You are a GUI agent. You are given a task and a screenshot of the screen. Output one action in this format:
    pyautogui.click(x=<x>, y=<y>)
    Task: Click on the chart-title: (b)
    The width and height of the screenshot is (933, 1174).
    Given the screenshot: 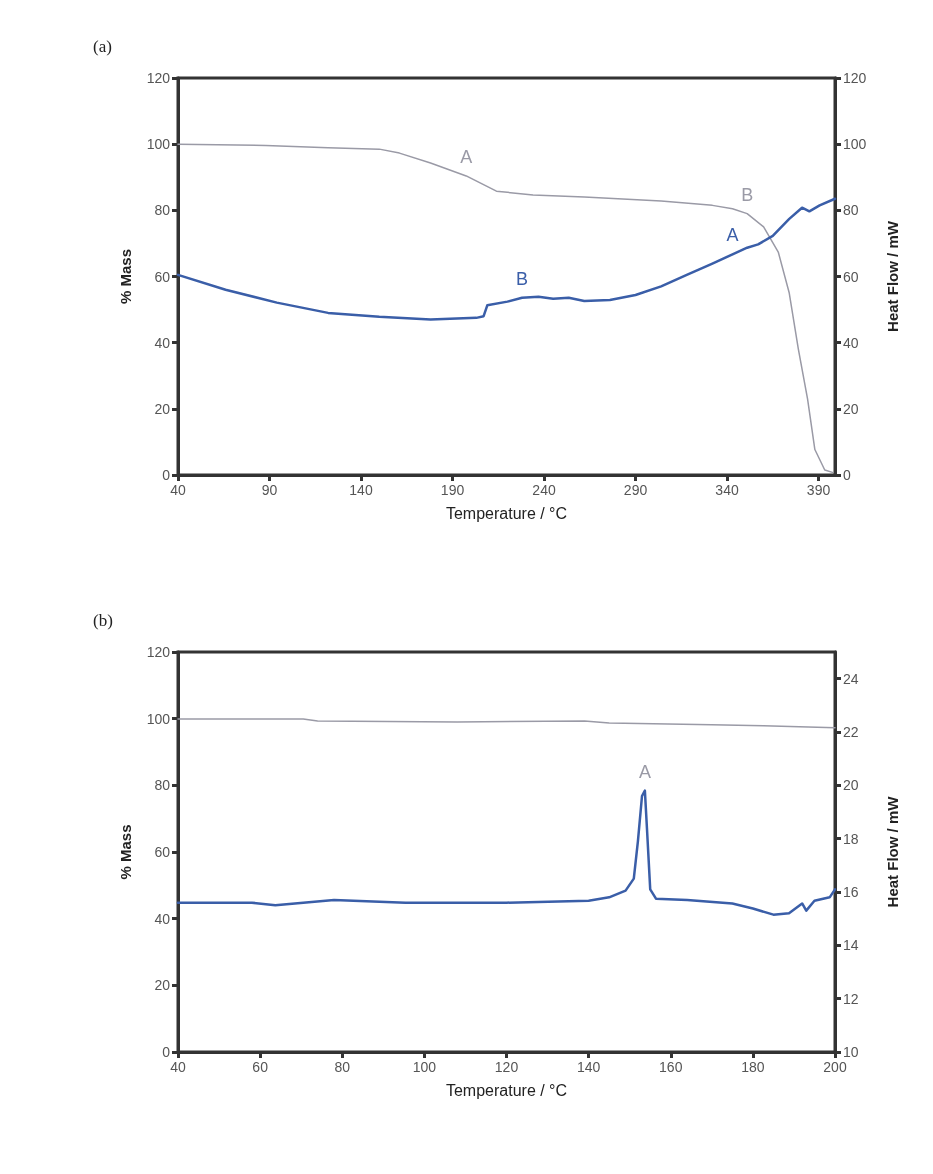 What is the action you would take?
    pyautogui.click(x=103, y=620)
    